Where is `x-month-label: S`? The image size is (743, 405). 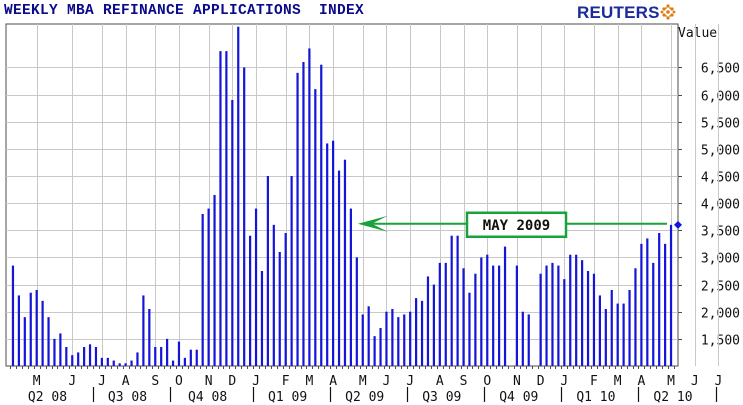
x-month-label: S is located at coordinates (464, 381).